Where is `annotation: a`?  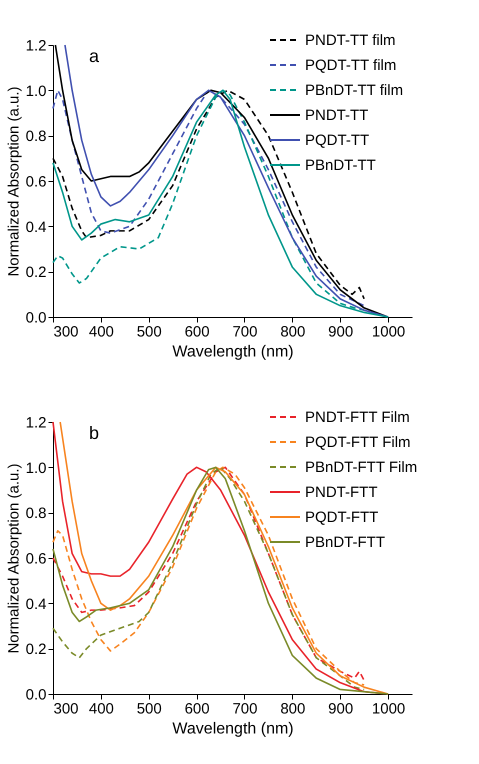
annotation: a is located at coordinates (94, 56).